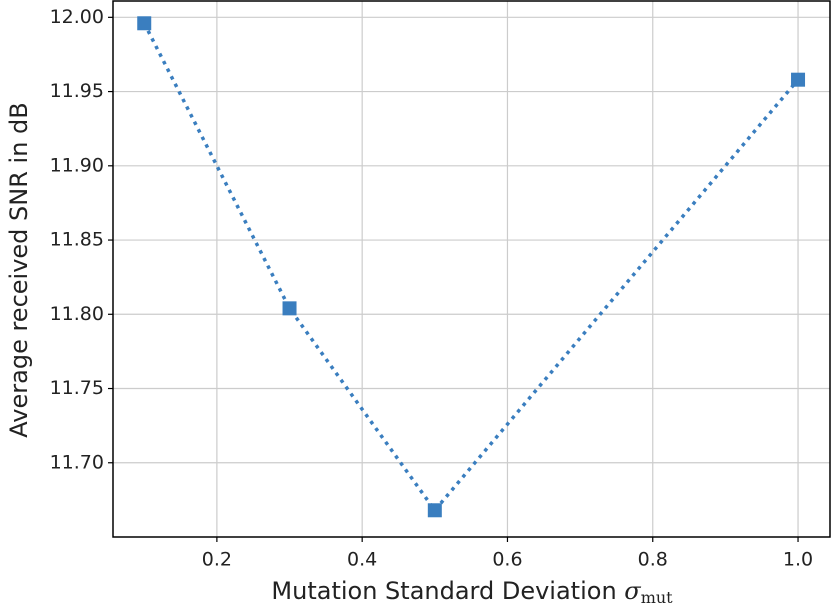 The height and width of the screenshot is (611, 831). I want to click on x-tick-label: 0.4, so click(362, 560).